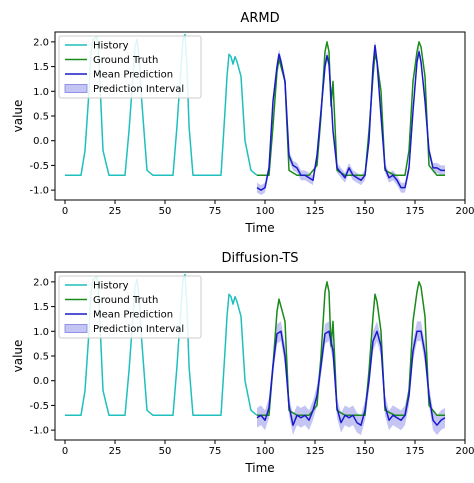  I want to click on ground-truth-line, so click(351, 349).